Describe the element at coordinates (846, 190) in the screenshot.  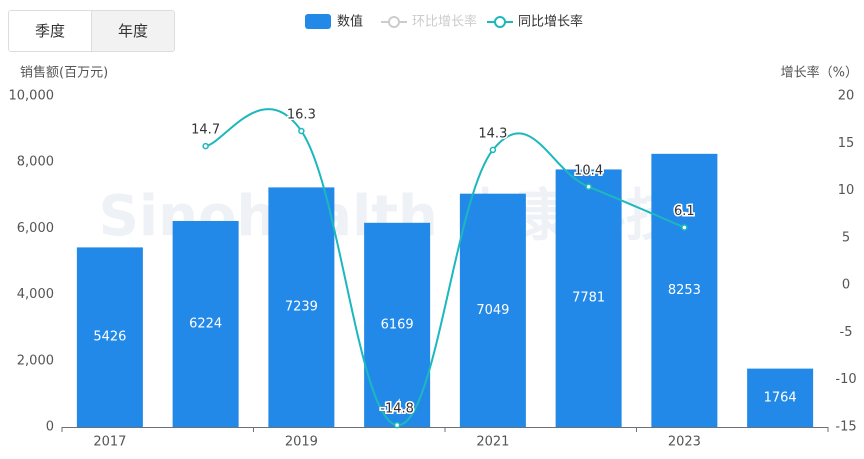
I see `y2-tick-label: 10` at that location.